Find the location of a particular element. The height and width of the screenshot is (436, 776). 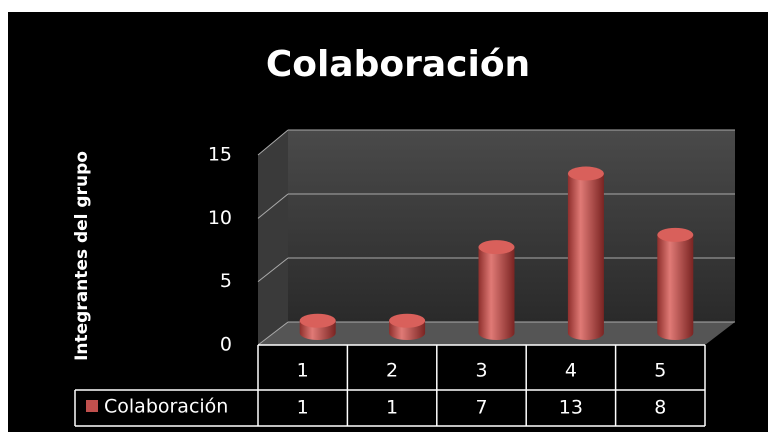

y-tick-label: 15 is located at coordinates (220, 155).